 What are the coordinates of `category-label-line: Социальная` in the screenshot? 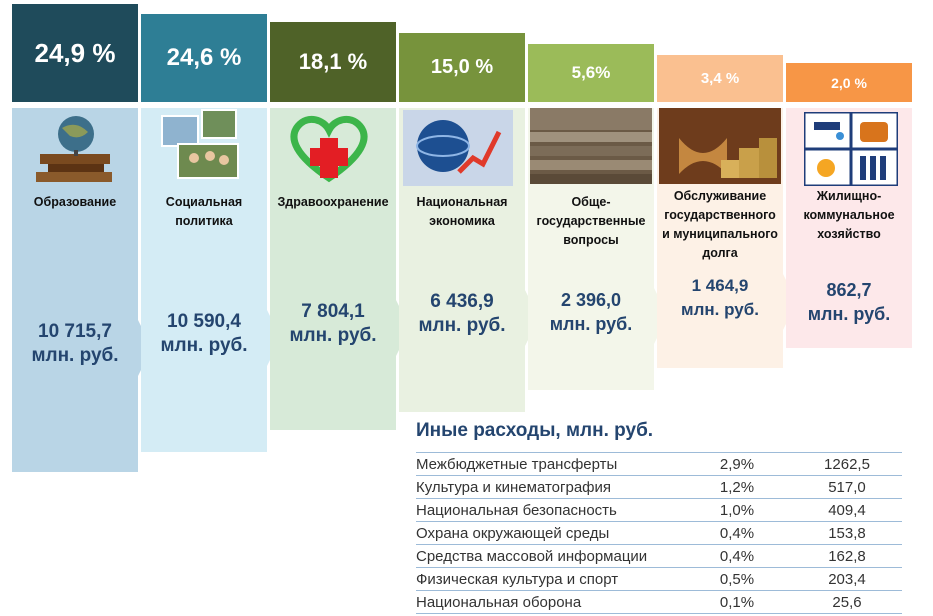 It's located at (204, 202).